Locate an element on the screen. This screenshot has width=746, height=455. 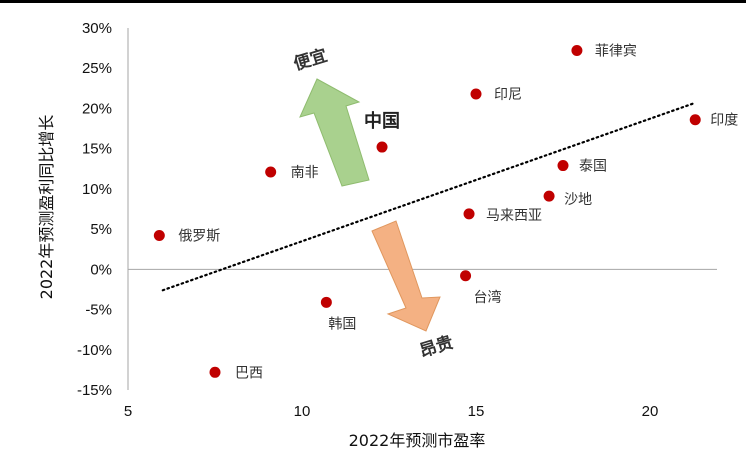
data-label: 巴西 is located at coordinates (249, 373).